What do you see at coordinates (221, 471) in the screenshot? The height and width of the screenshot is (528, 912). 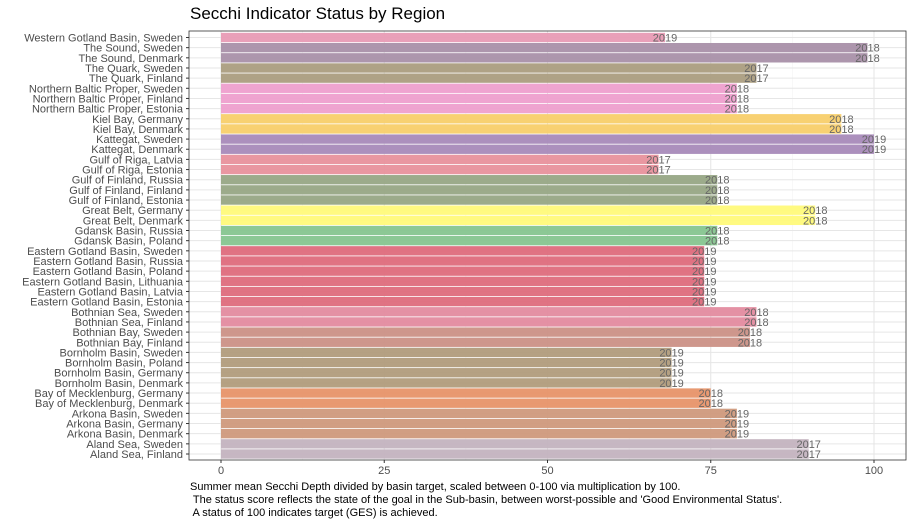 I see `x-tick-label: 0` at bounding box center [221, 471].